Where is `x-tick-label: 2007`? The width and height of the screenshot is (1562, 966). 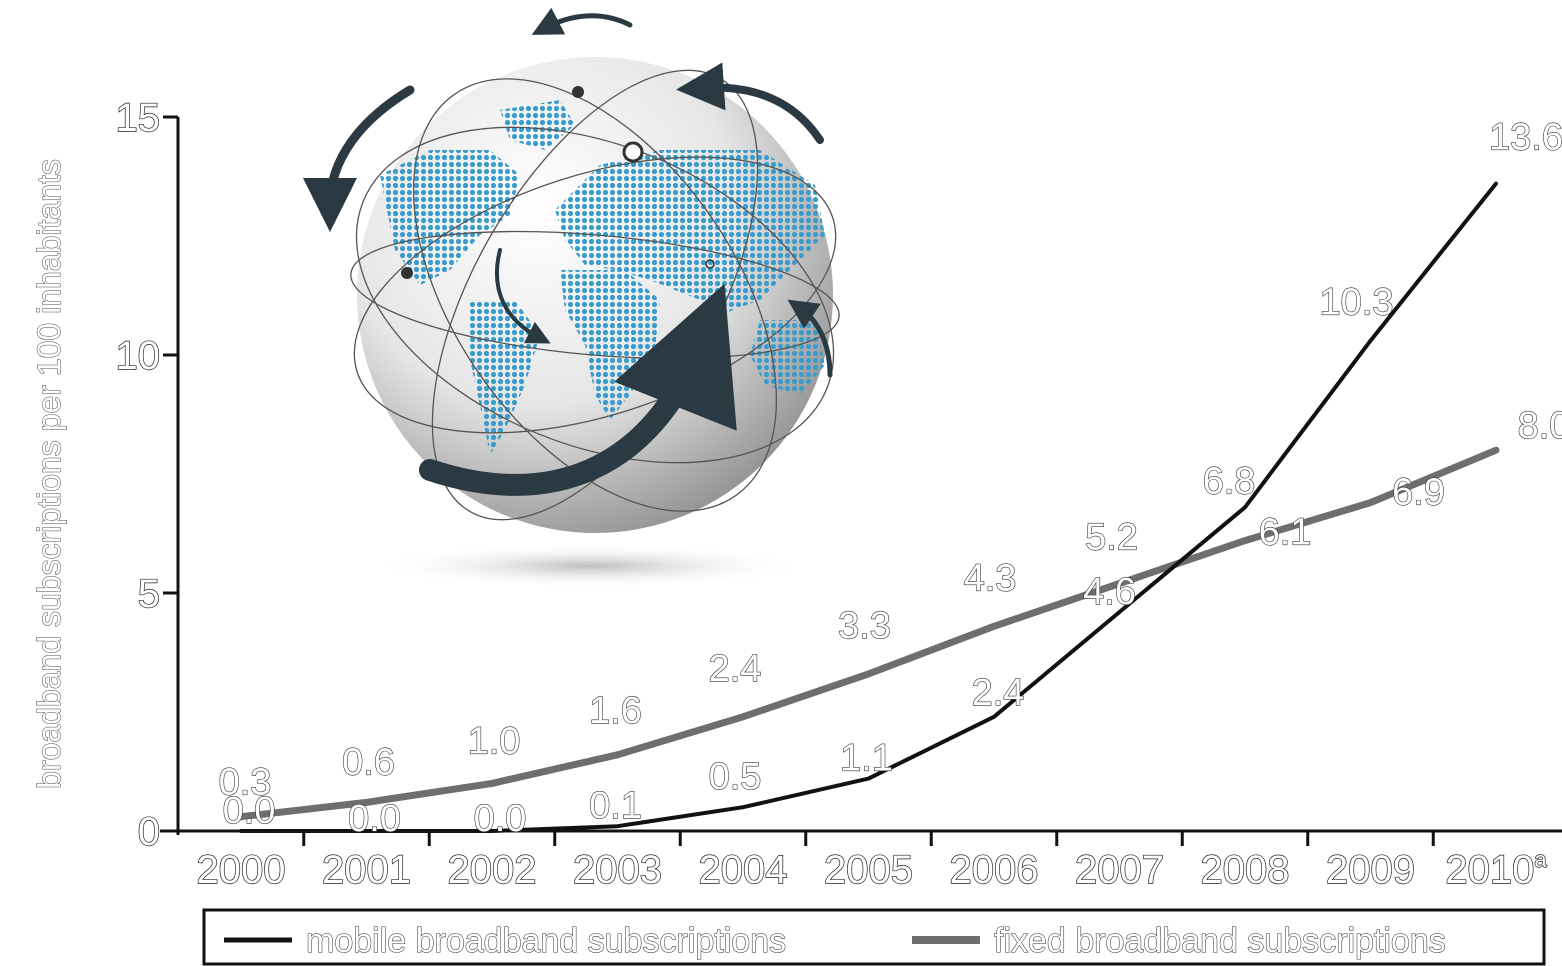 x-tick-label: 2007 is located at coordinates (1119, 870).